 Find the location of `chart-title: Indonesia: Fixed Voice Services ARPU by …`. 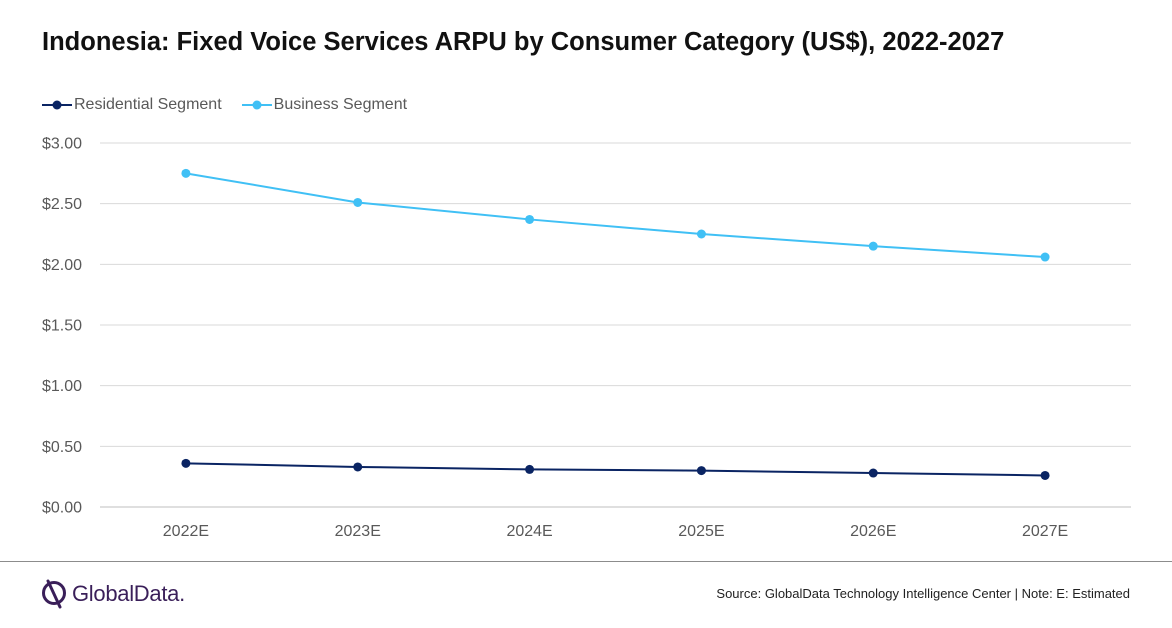

chart-title: Indonesia: Fixed Voice Services ARPU by … is located at coordinates (523, 42).